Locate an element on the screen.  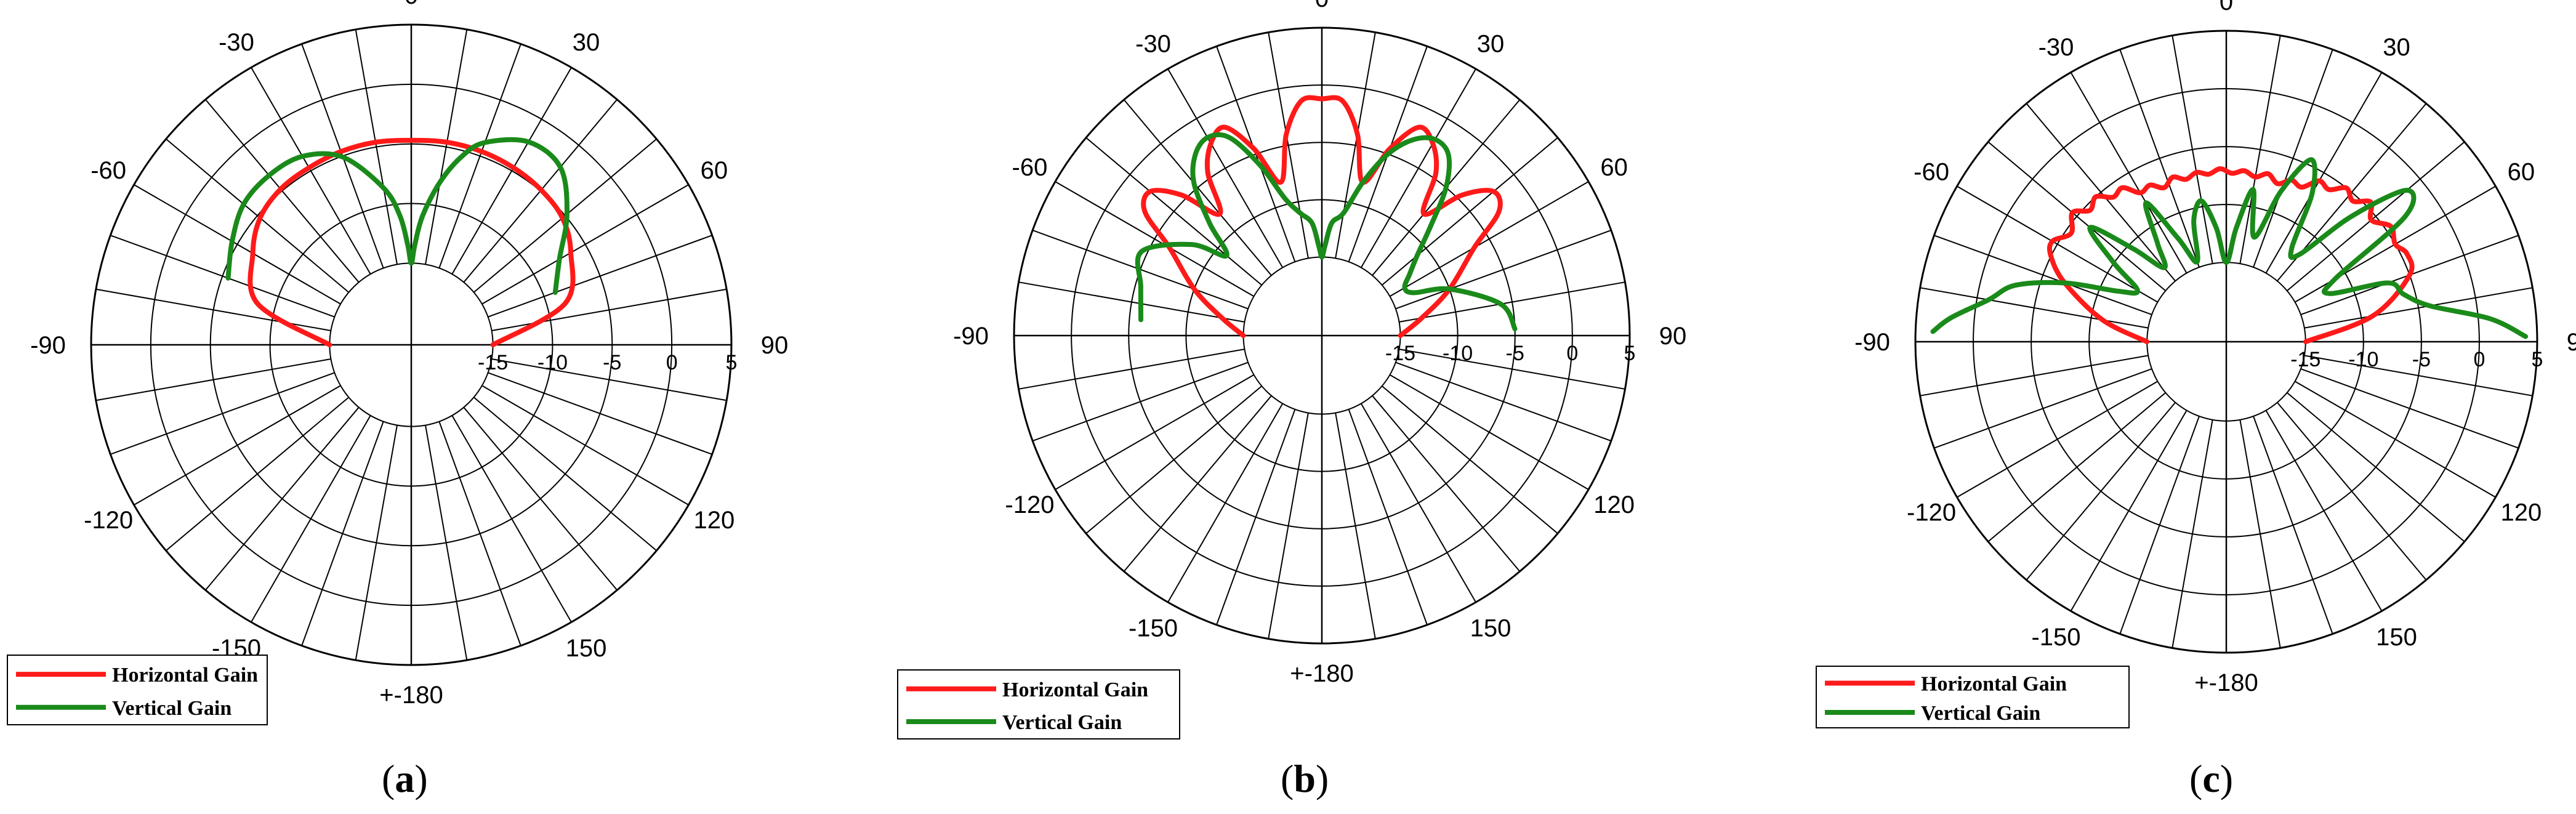
angle-tick-label: 120 is located at coordinates (2521, 512).